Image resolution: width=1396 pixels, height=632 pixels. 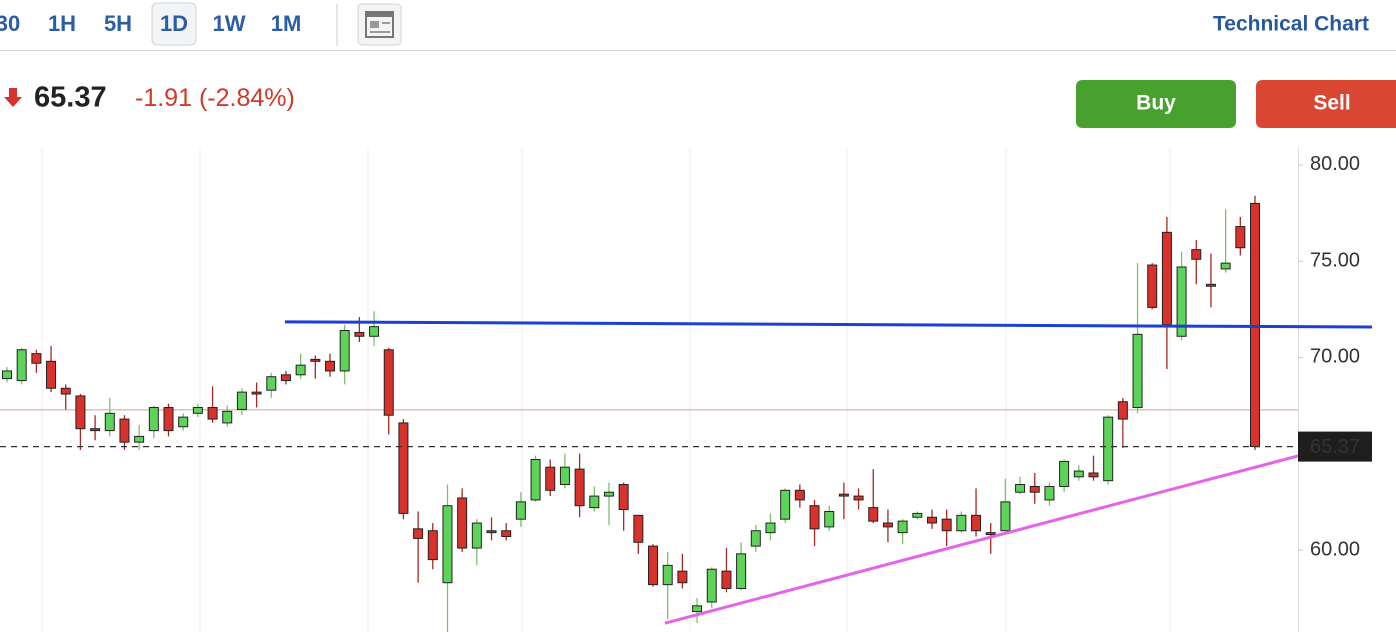 What do you see at coordinates (286, 23) in the screenshot?
I see `range-button: 1M` at bounding box center [286, 23].